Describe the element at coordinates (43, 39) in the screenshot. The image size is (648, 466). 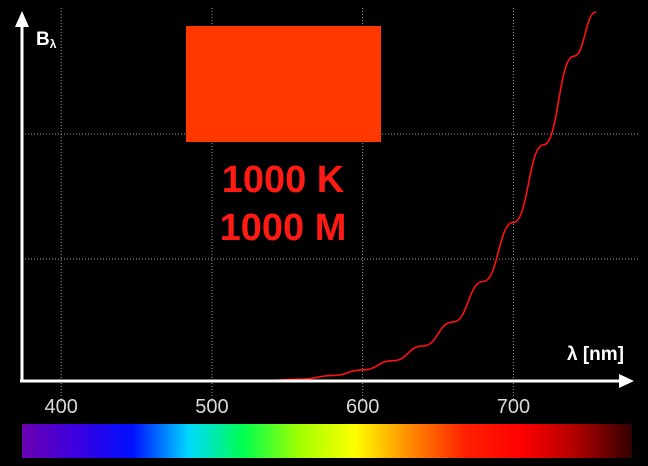
I see `y-axis-label-main: B` at that location.